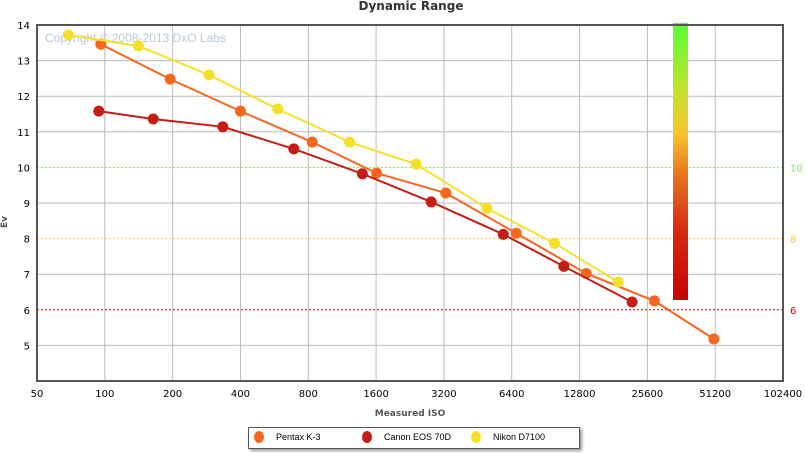 The width and height of the screenshot is (806, 453). Describe the element at coordinates (715, 394) in the screenshot. I see `x-tick-label: 51200` at that location.